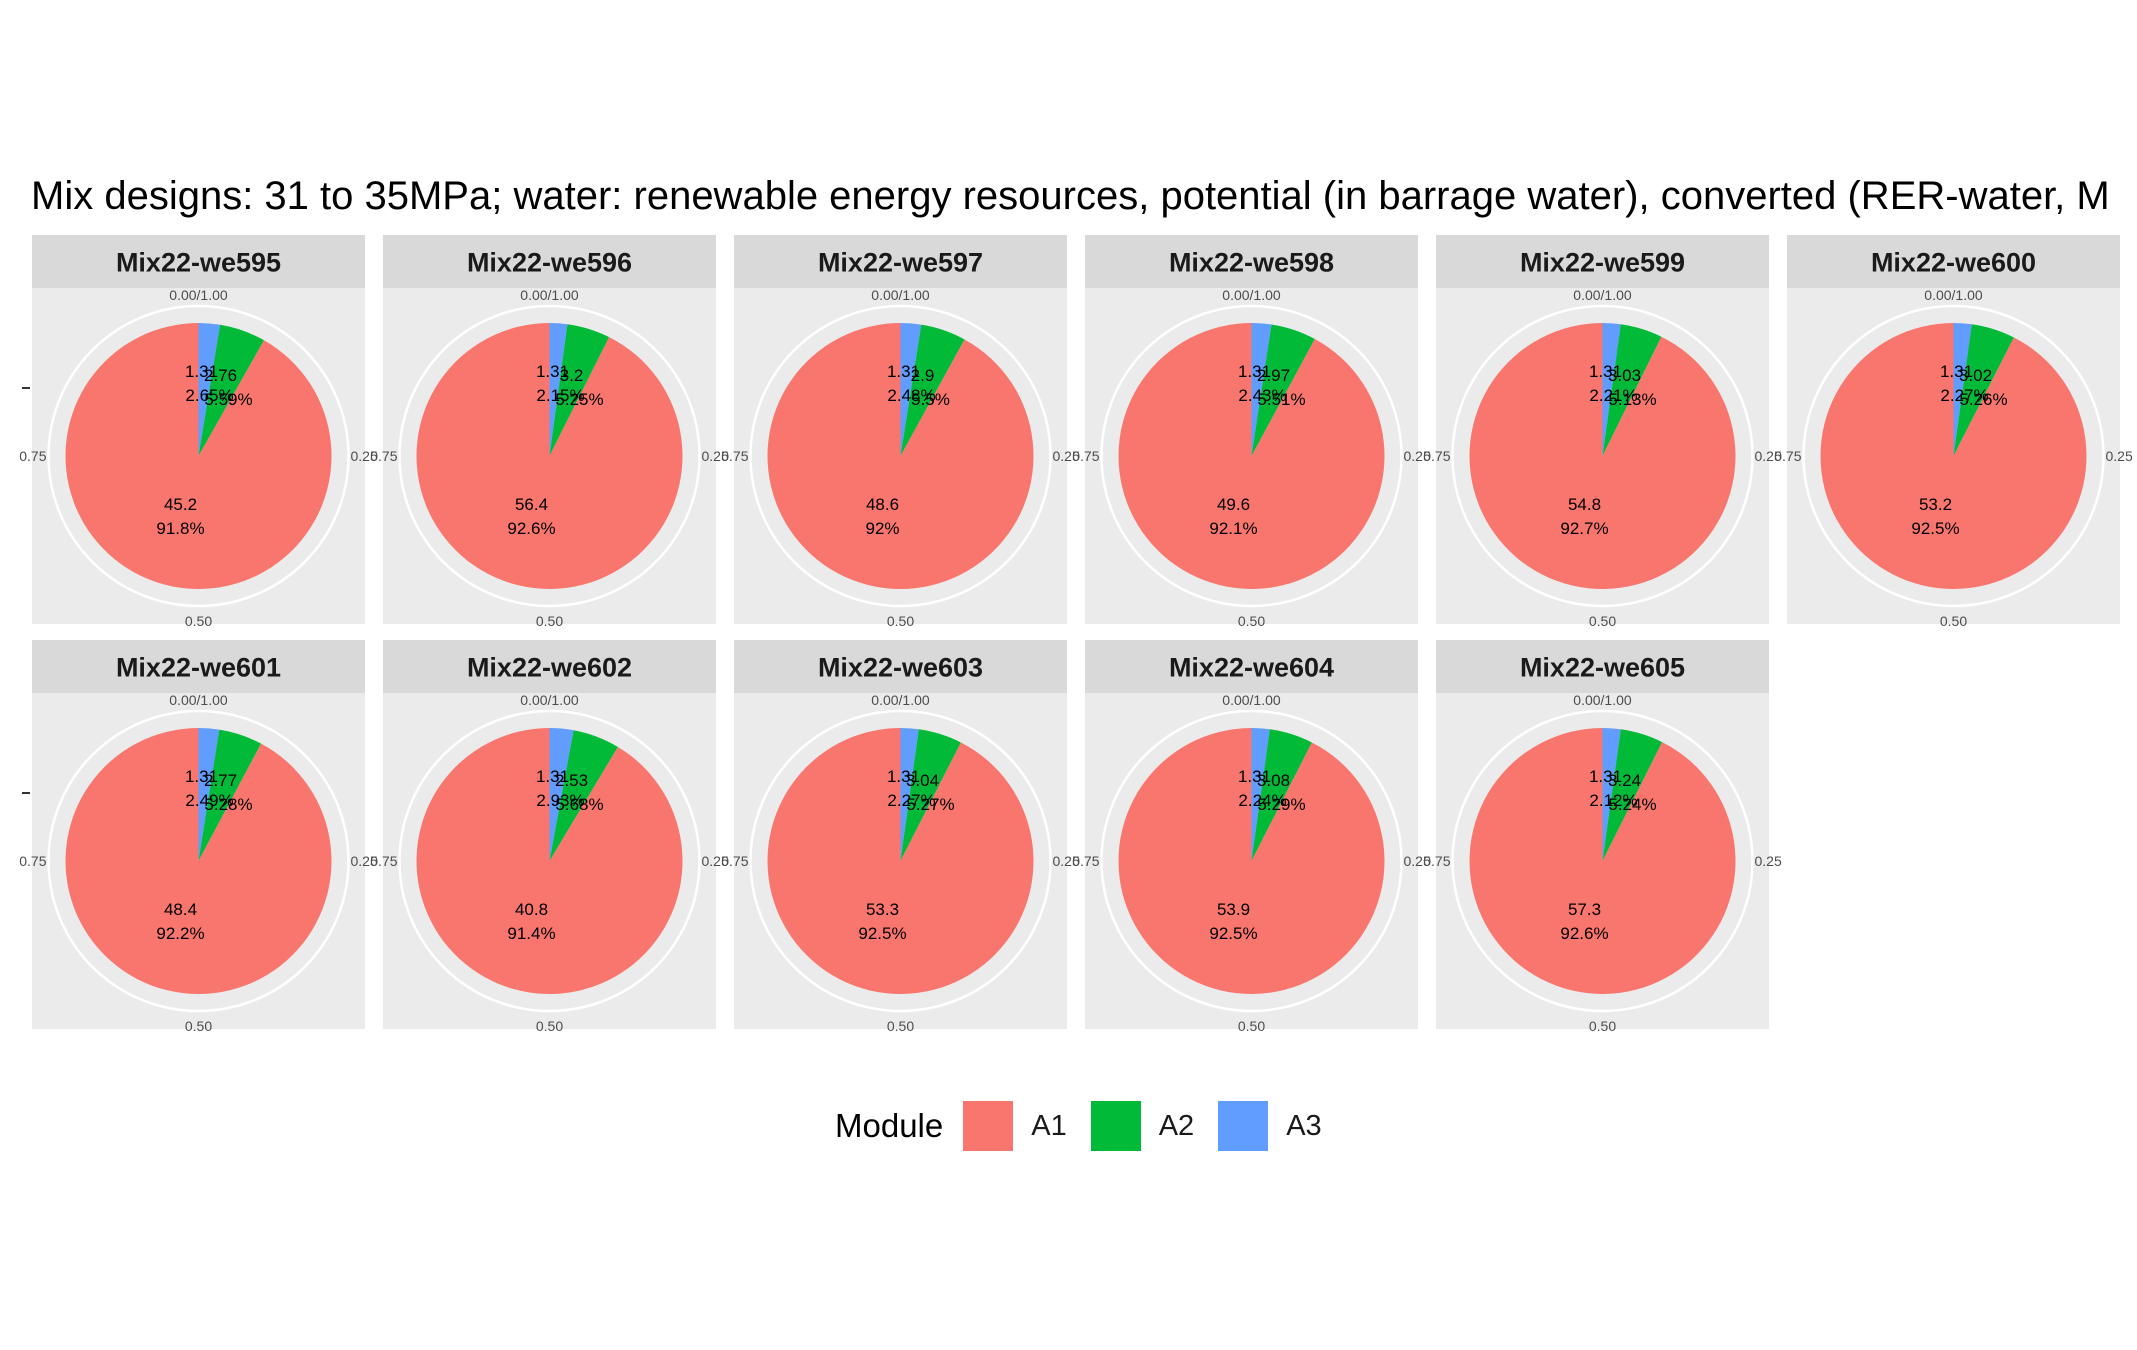 The height and width of the screenshot is (1350, 2137). What do you see at coordinates (220, 375) in the screenshot?
I see `data-label-value-a2: 2.76` at bounding box center [220, 375].